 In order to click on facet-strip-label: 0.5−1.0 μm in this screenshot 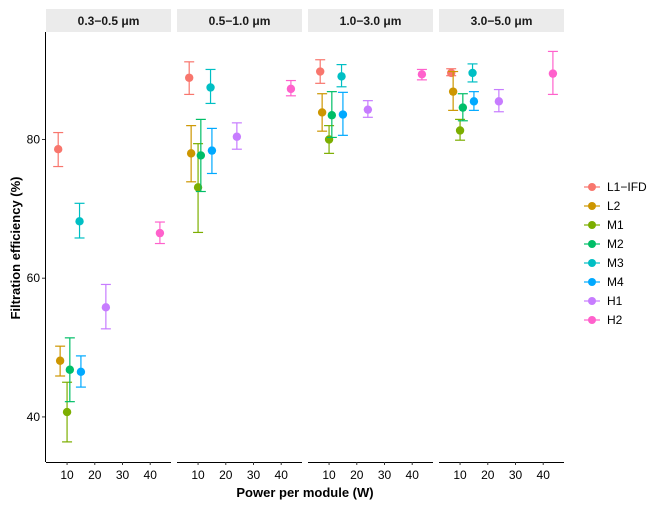, I will do `click(240, 21)`.